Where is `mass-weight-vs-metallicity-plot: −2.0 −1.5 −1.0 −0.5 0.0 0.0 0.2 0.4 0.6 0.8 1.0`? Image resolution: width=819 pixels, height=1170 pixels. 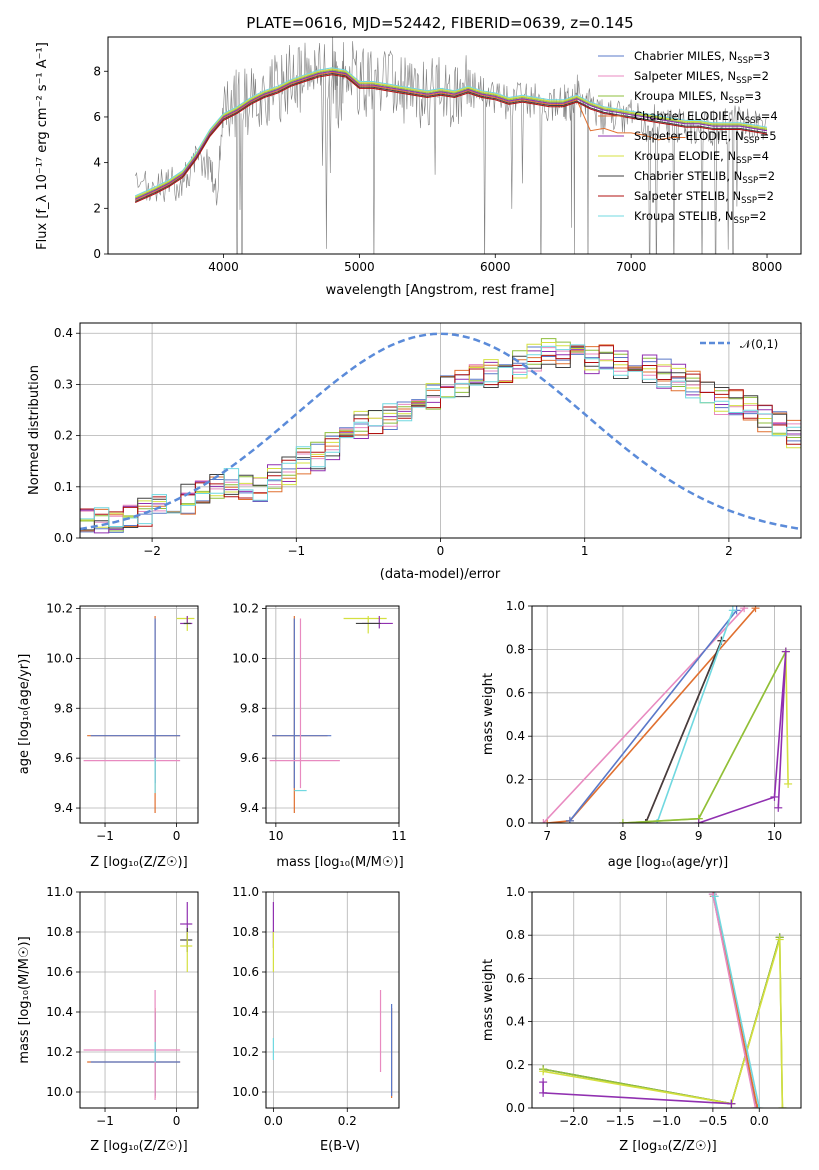
mass-weight-vs-metallicity-plot: −2.0 −1.5 −1.0 −0.5 0.0 0.0 0.2 0.4 0.6 0.8 1.0 is located at coordinates (654, 1006).